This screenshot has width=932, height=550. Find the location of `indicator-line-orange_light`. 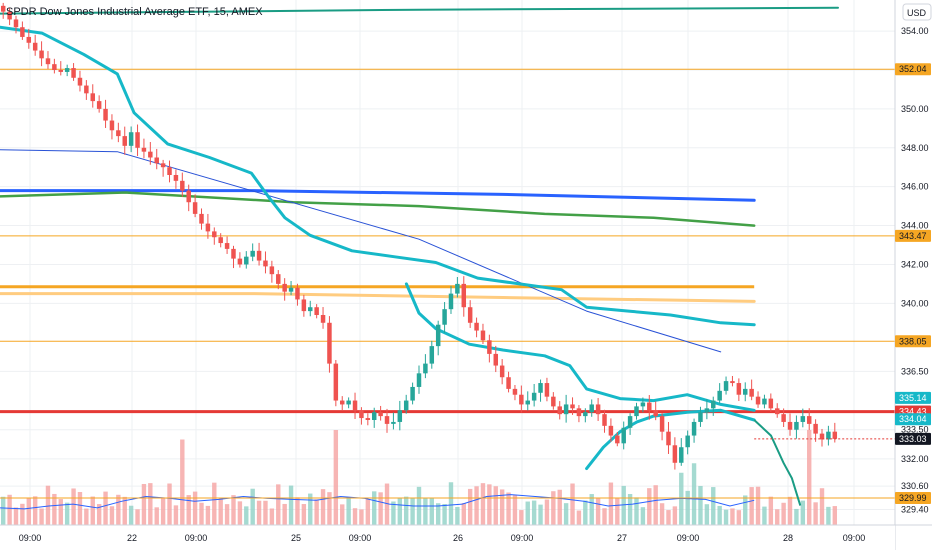

indicator-line-orange_light is located at coordinates (378, 297).